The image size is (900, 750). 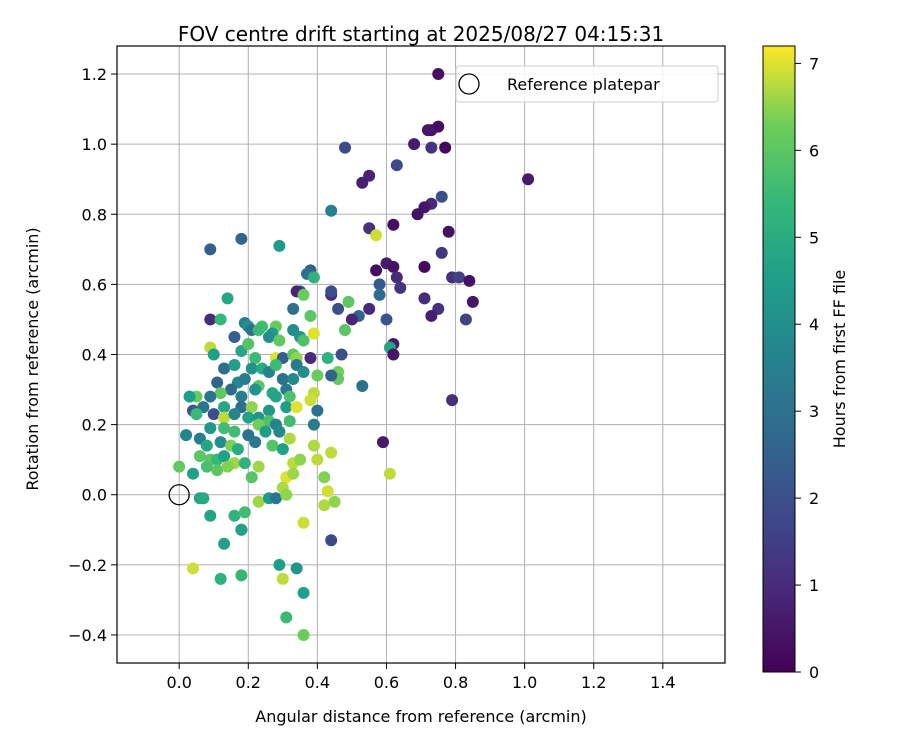 I want to click on colorbar-tick-label: 7, so click(x=814, y=63).